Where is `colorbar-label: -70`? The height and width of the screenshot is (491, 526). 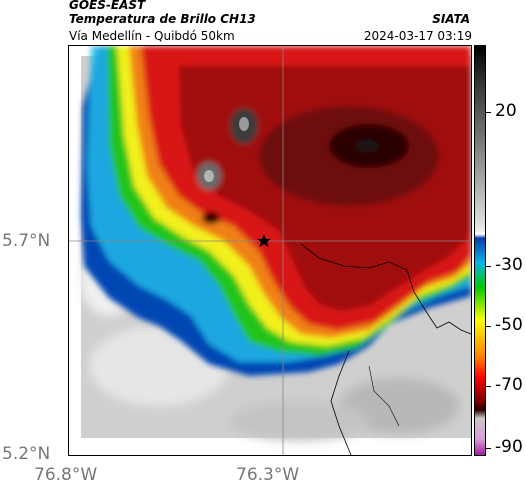 colorbar-label: -70 is located at coordinates (509, 385).